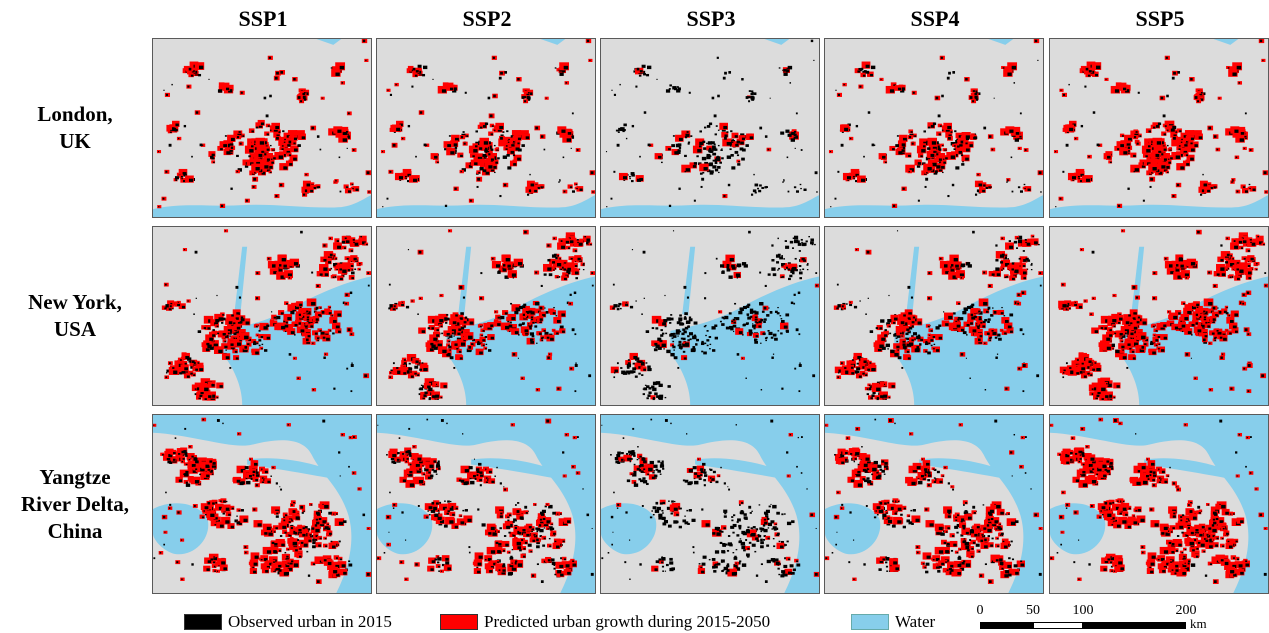  I want to click on legend-observed: Observed urban in 2015, so click(288, 622).